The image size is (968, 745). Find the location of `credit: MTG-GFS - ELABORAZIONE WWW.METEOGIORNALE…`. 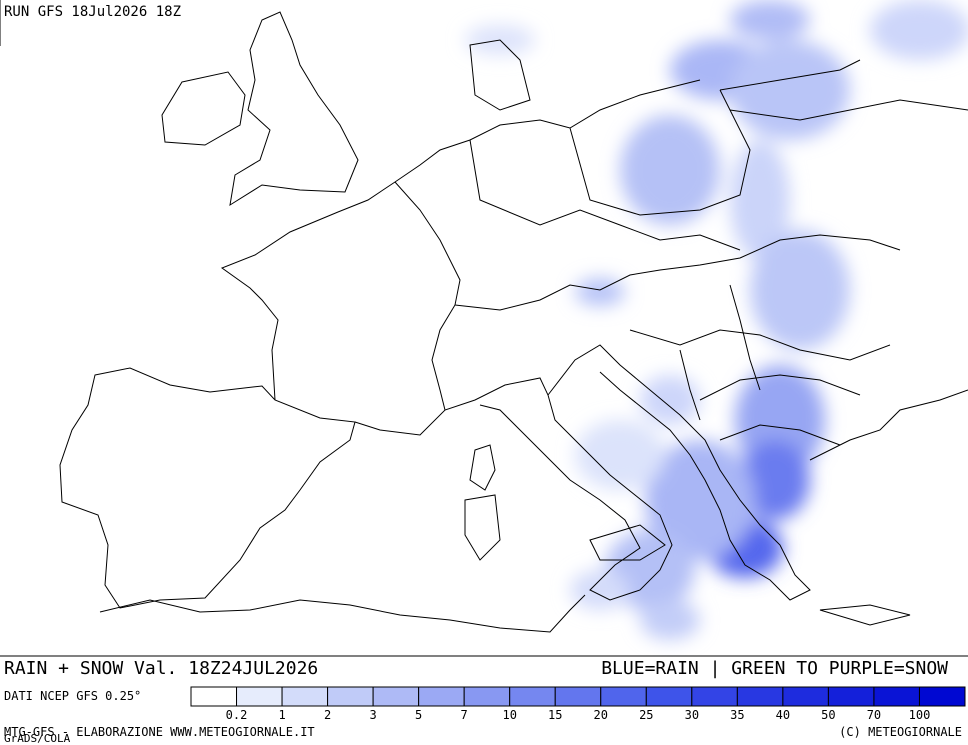

credit: MTG-GFS - ELABORAZIONE WWW.METEOGIORNALE… is located at coordinates (159, 732).